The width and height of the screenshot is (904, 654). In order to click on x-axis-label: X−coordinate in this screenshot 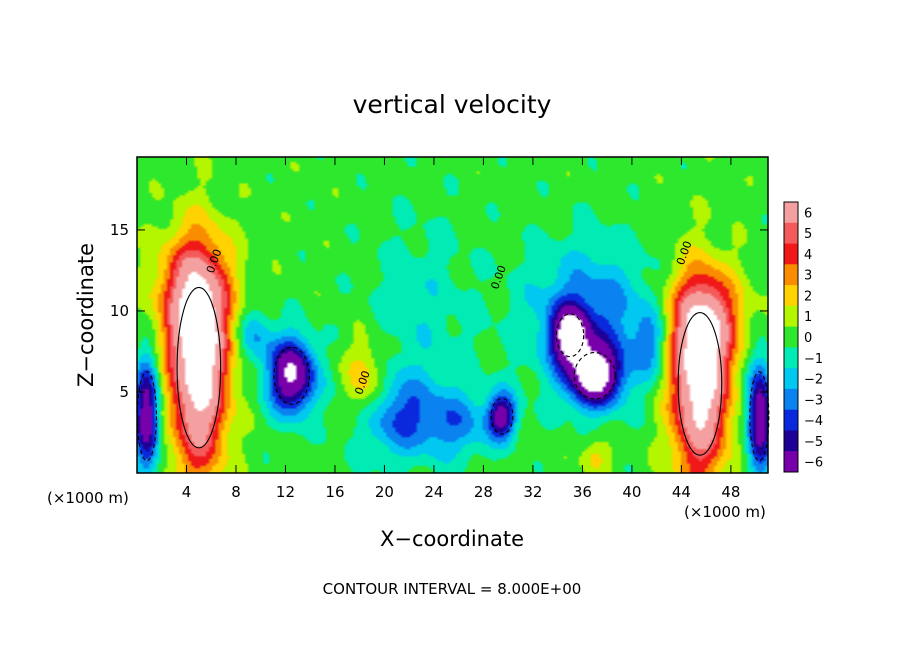, I will do `click(452, 539)`.